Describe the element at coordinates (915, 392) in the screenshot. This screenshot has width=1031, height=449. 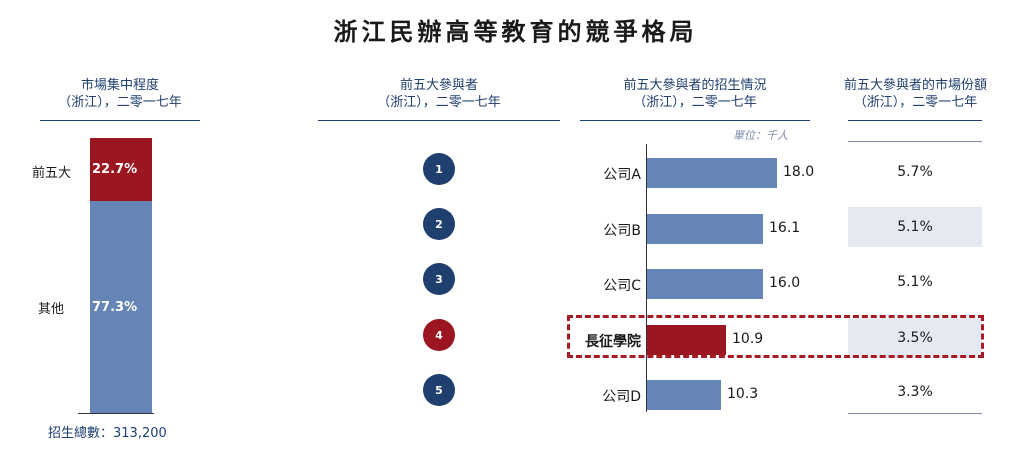
I see `market-share-value: 3.3%` at that location.